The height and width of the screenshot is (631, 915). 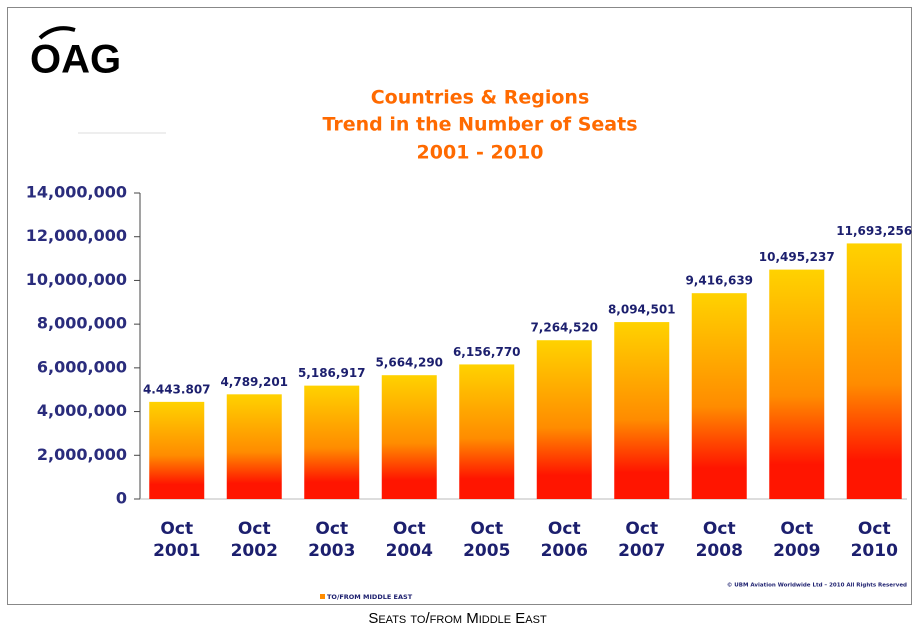 What do you see at coordinates (487, 352) in the screenshot?
I see `value-label: 6,156,770` at bounding box center [487, 352].